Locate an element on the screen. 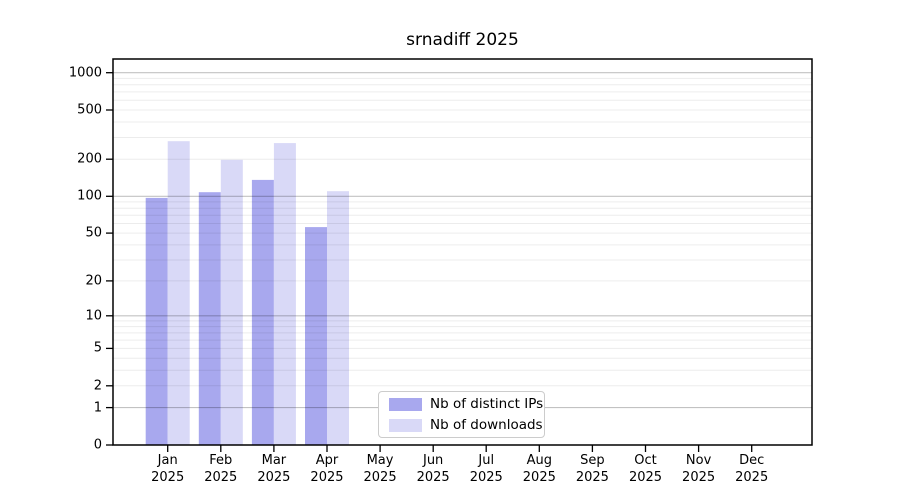 Image resolution: width=900 pixels, height=500 pixels. bar-distinct-ips-jan is located at coordinates (156, 321).